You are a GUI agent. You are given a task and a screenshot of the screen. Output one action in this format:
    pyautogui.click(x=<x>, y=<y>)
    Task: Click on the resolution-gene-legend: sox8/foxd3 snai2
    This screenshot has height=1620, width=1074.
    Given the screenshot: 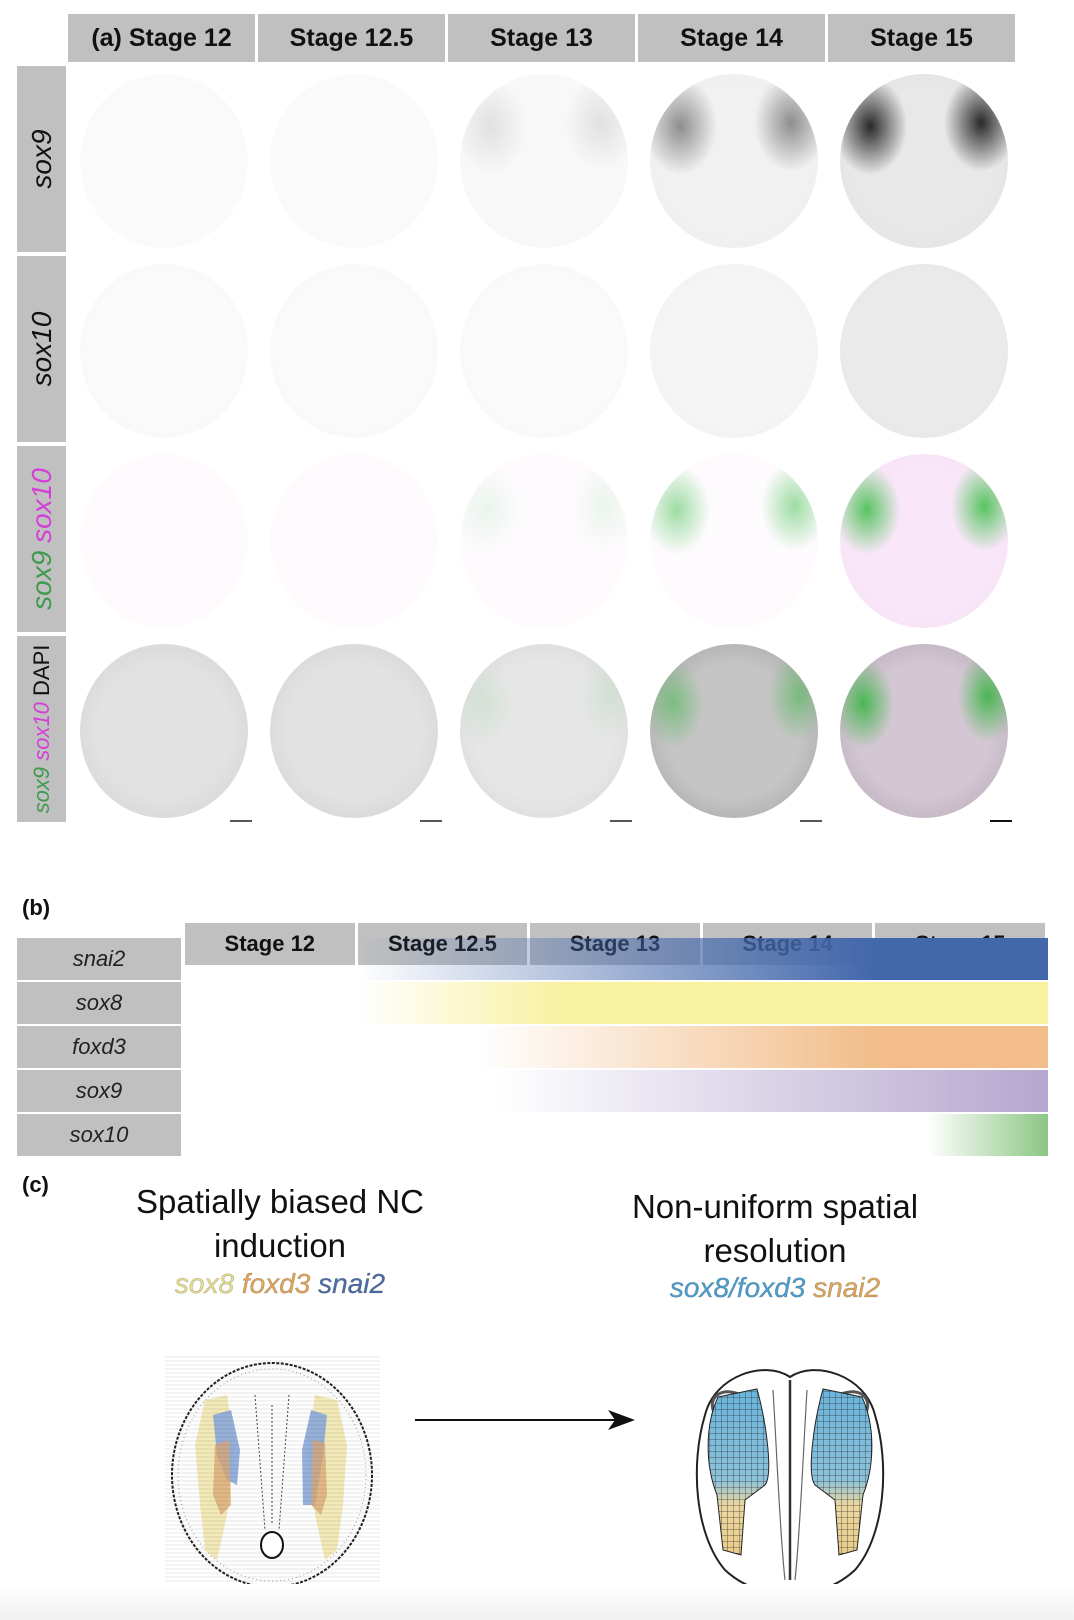 What is the action you would take?
    pyautogui.click(x=775, y=1288)
    